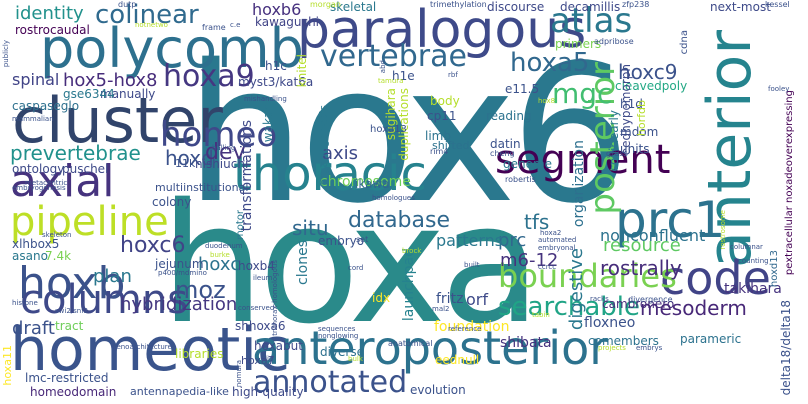 Image resolution: width=808 pixels, height=404 pixels. I want to click on word-trithorax-homologous: trithorax-homologous, so click(275, 298).